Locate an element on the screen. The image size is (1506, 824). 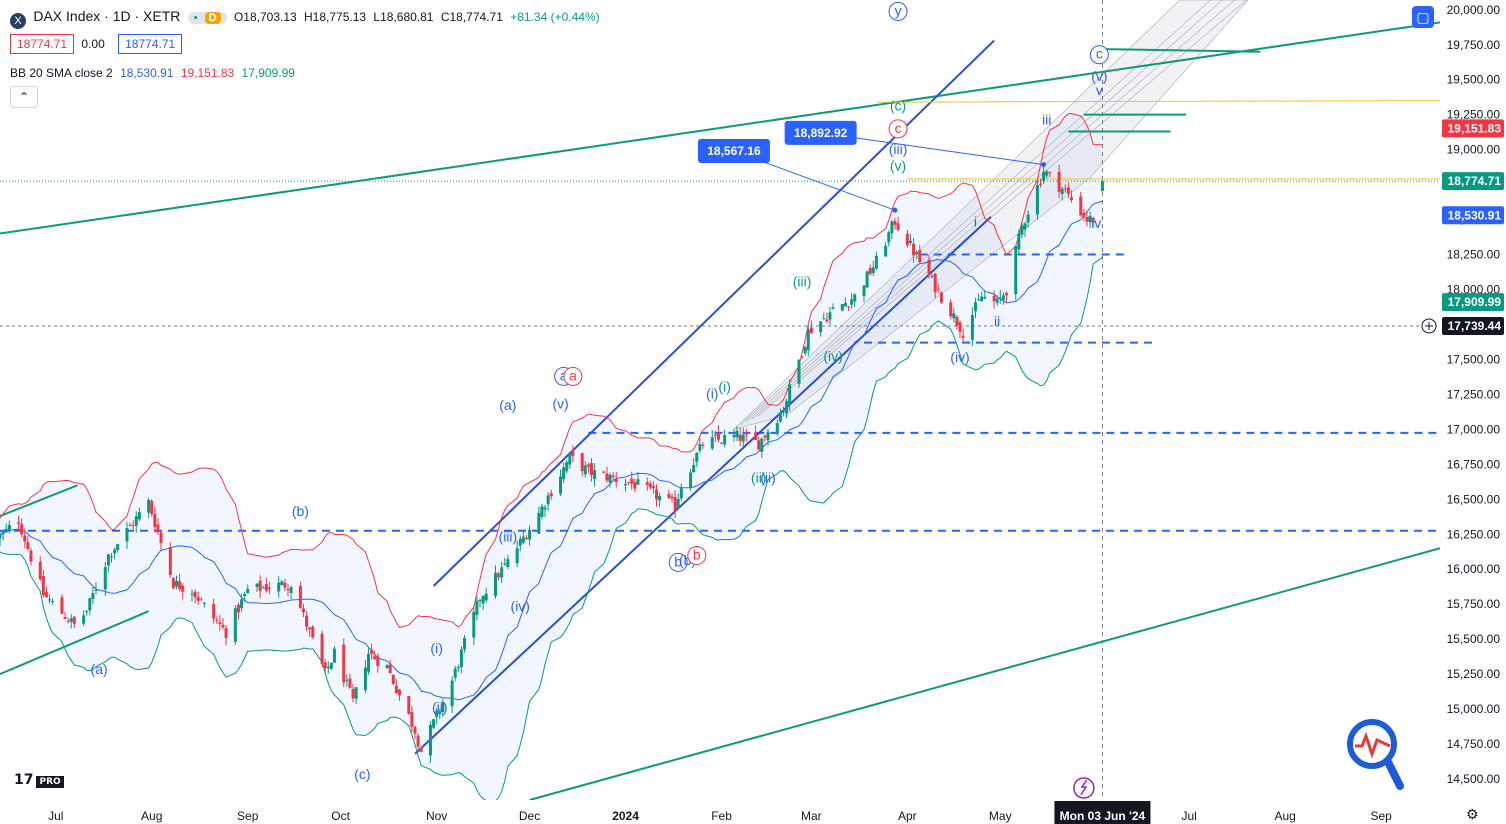
y-tick-label: 20,000.00 is located at coordinates (1474, 10).